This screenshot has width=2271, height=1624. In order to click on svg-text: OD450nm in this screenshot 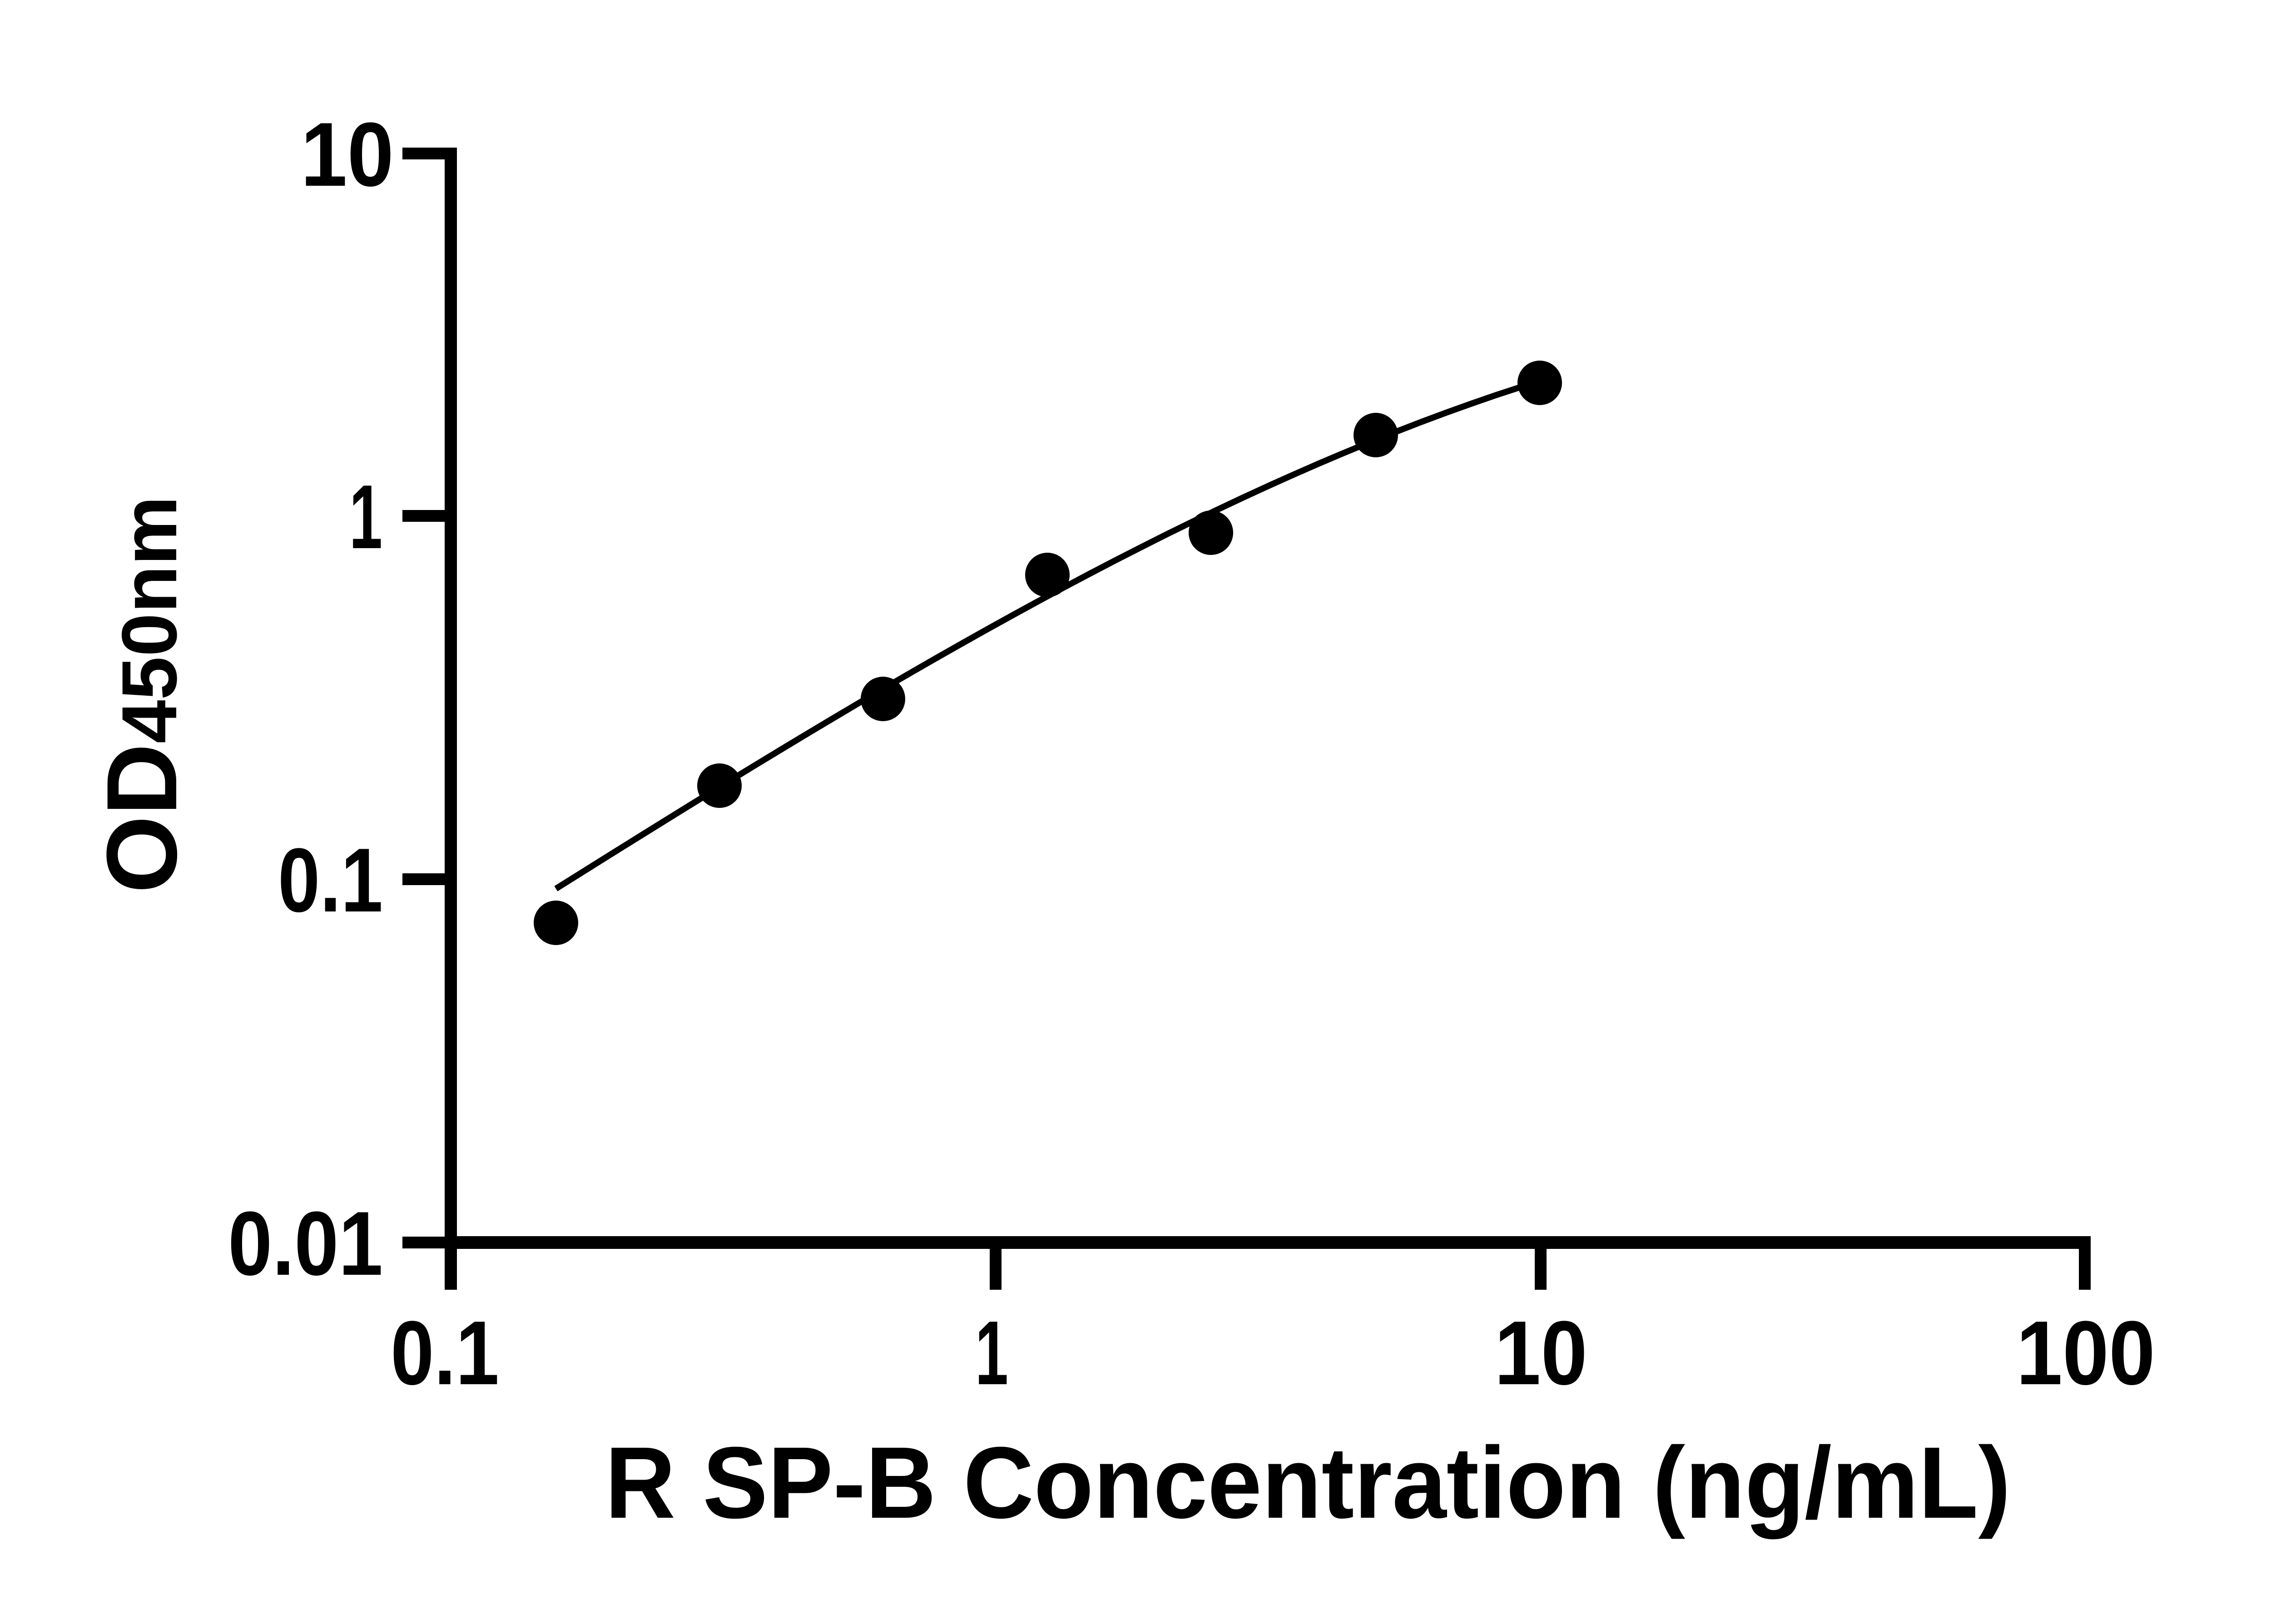, I will do `click(142, 694)`.